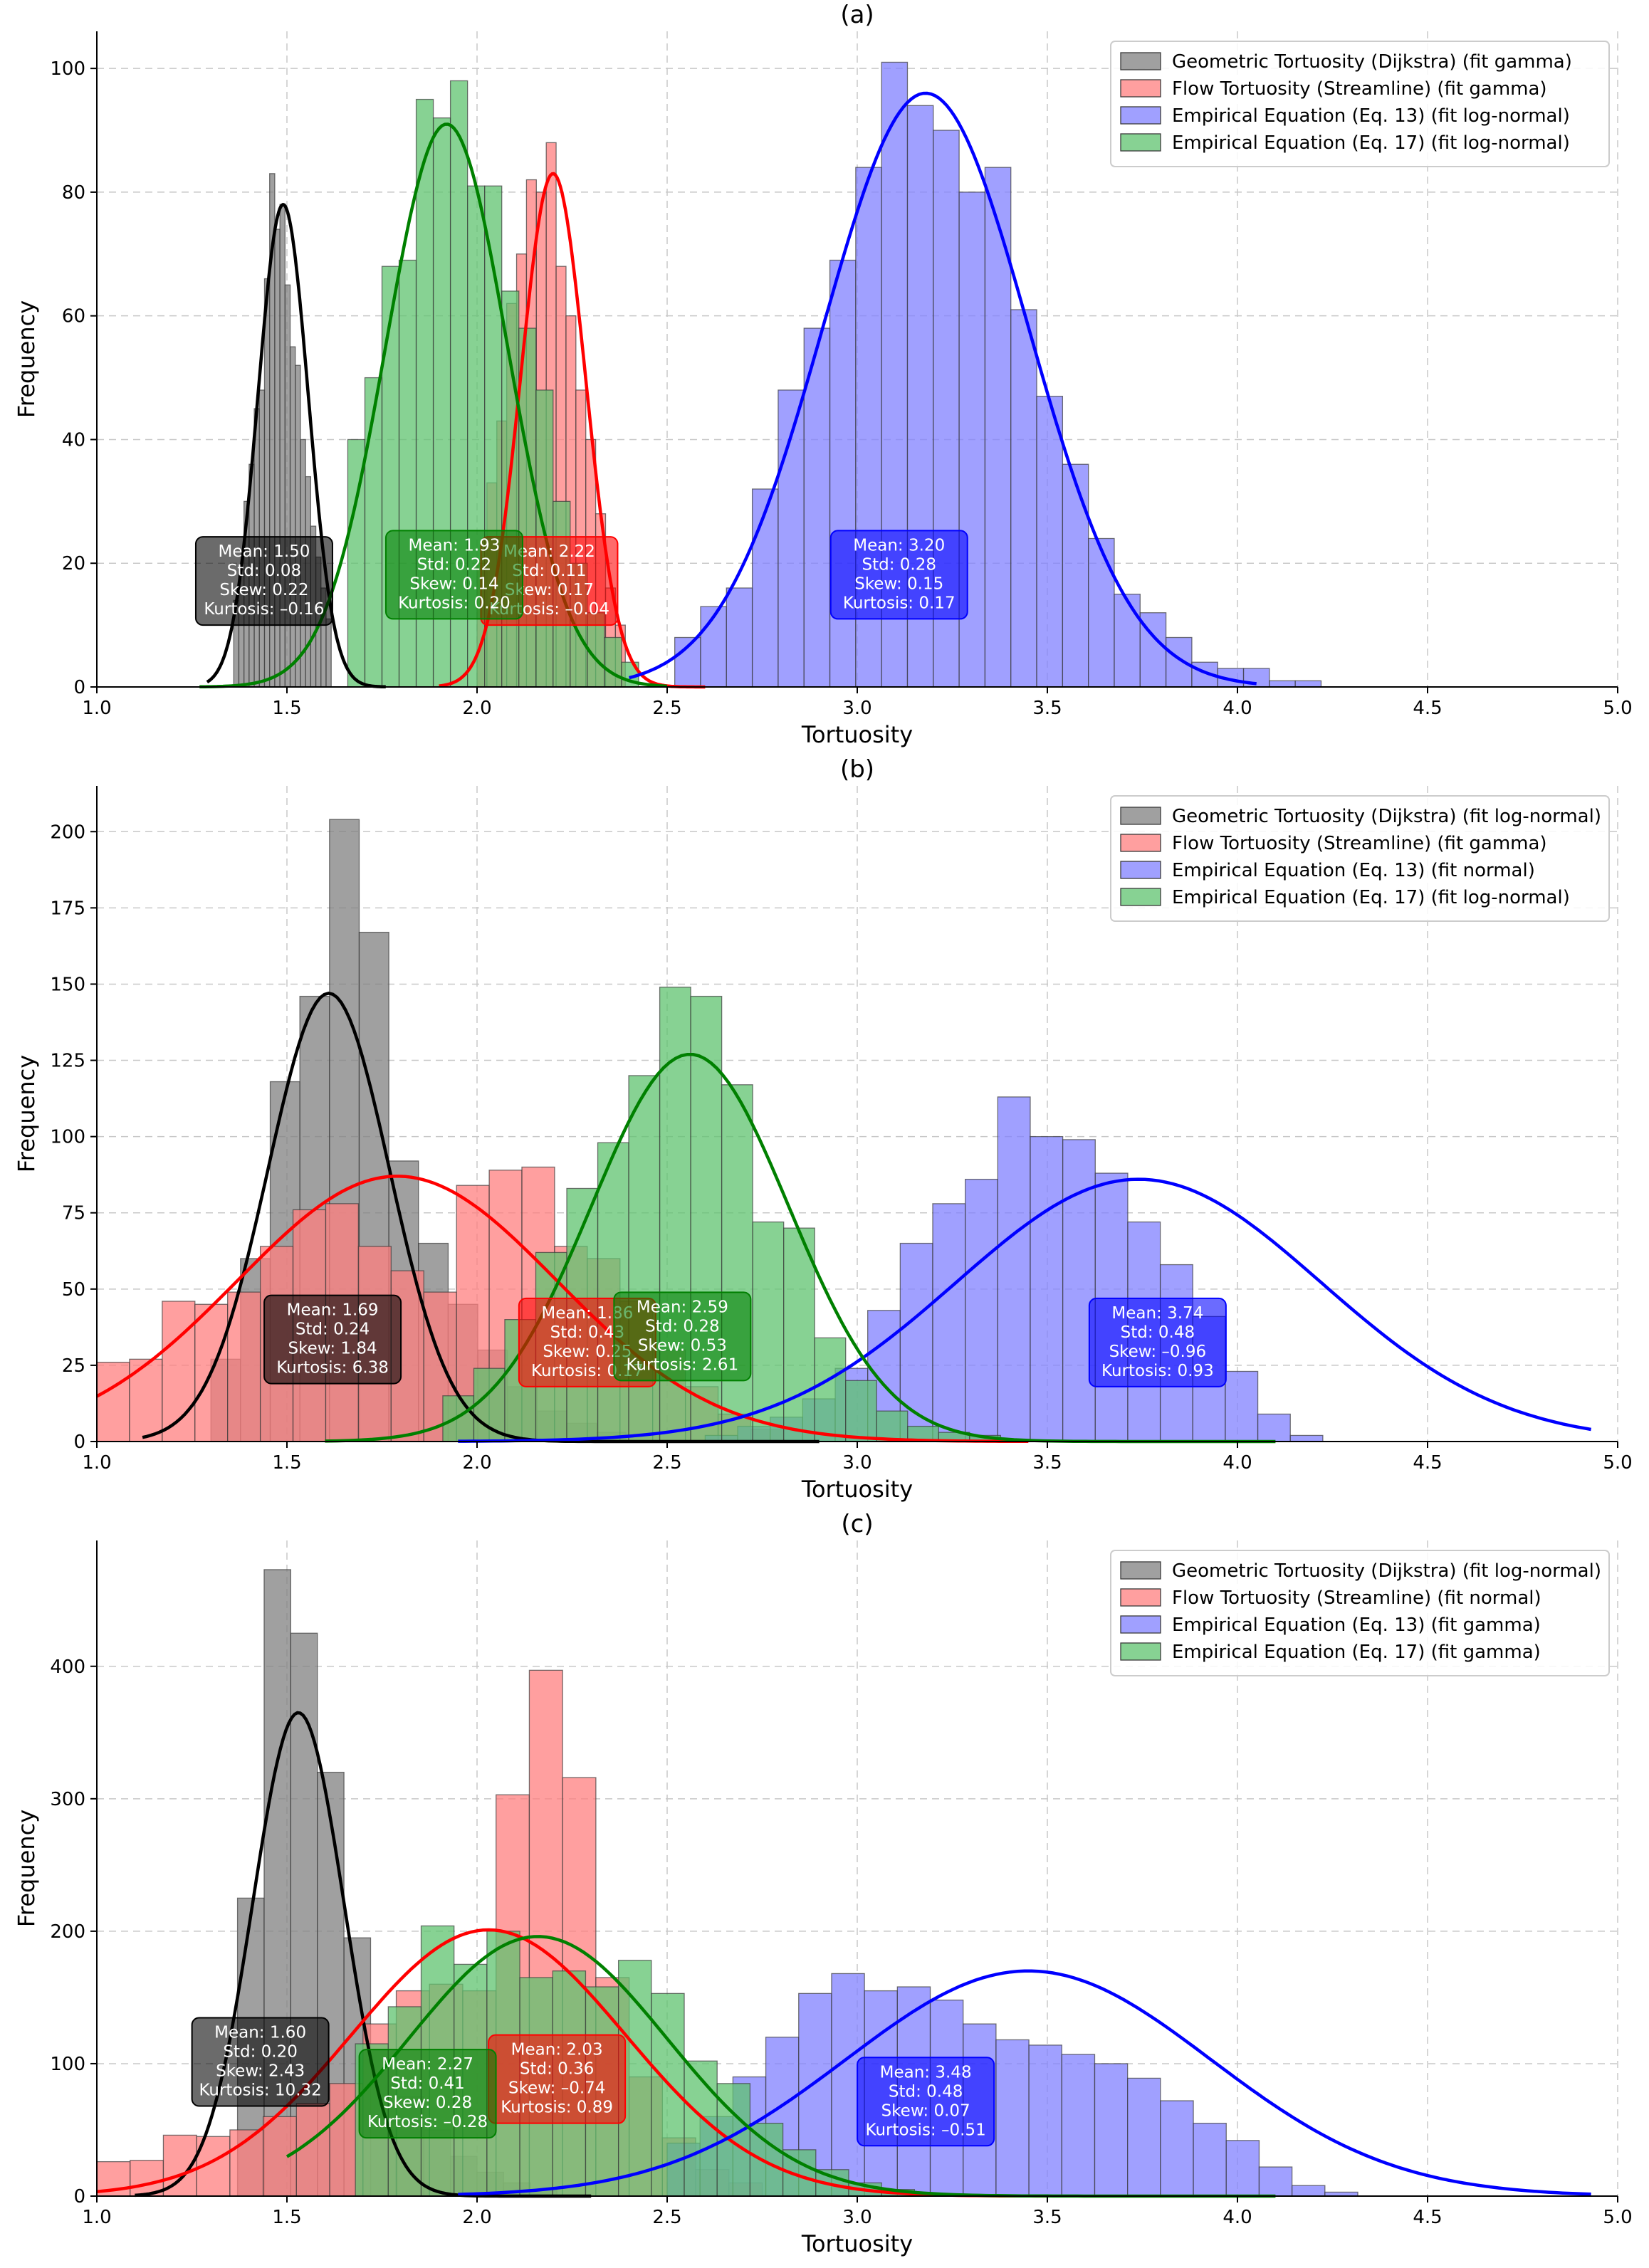 This screenshot has height=2268, width=1649. What do you see at coordinates (427, 2094) in the screenshot?
I see `stats-box-background` at bounding box center [427, 2094].